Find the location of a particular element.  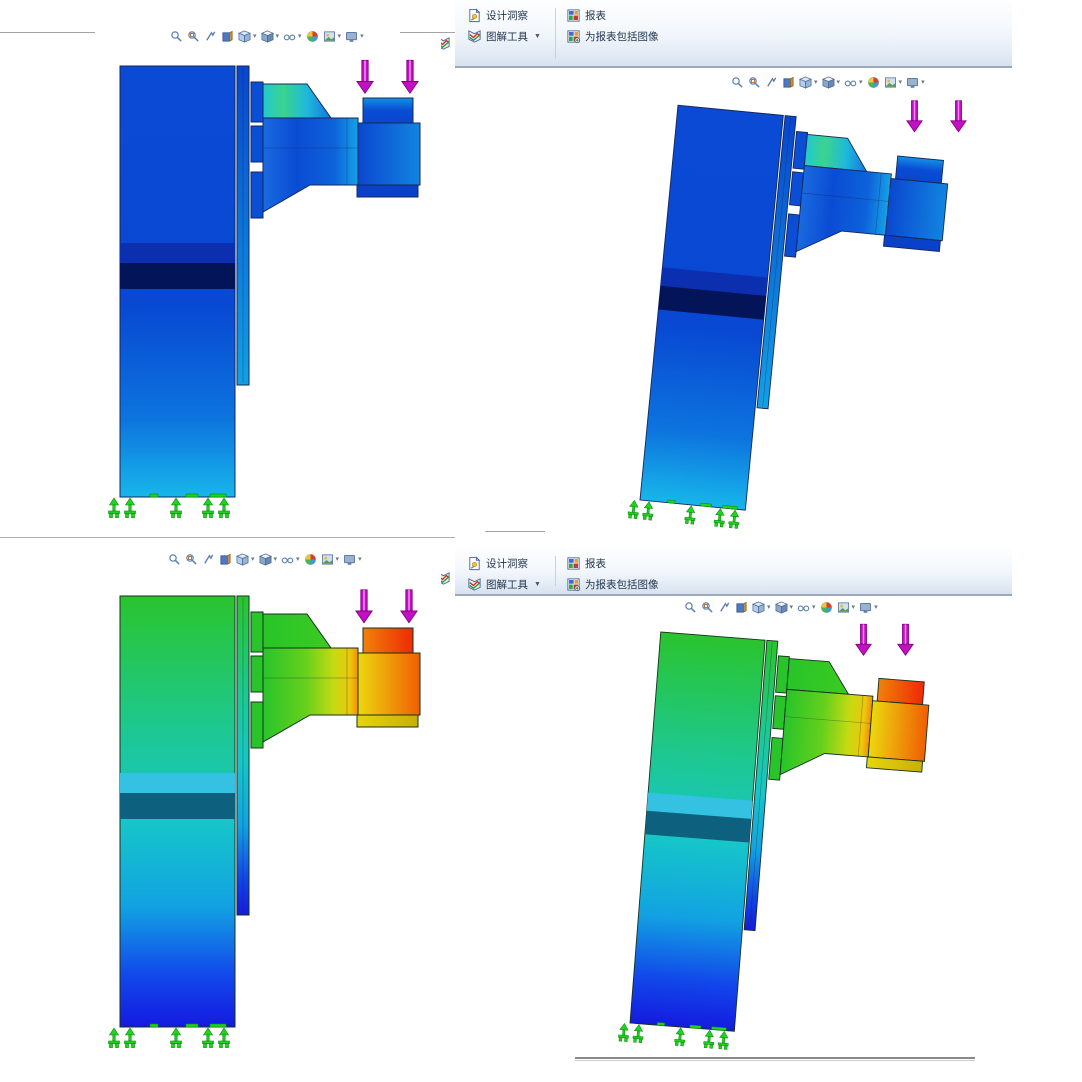

viewport-stress-undeformed is located at coordinates (270, 295).